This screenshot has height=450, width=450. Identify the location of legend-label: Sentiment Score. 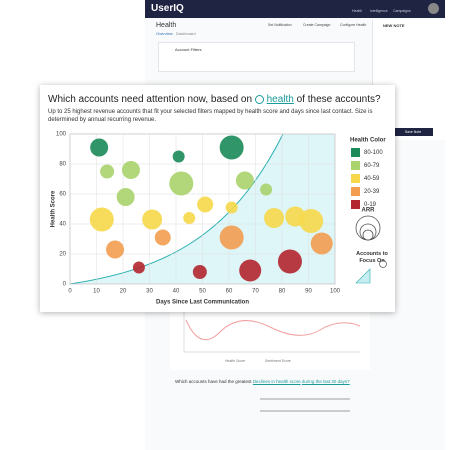
(278, 361).